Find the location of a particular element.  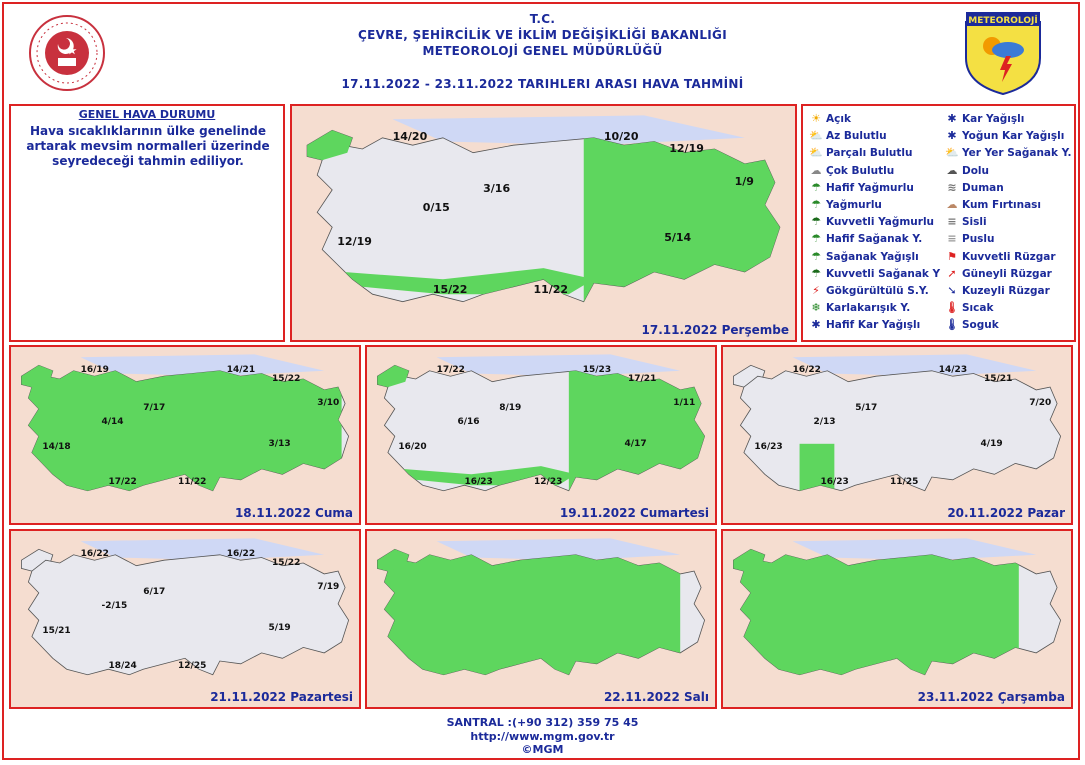

legend-label: Gökgürültülü S.Y. is located at coordinates (877, 291).